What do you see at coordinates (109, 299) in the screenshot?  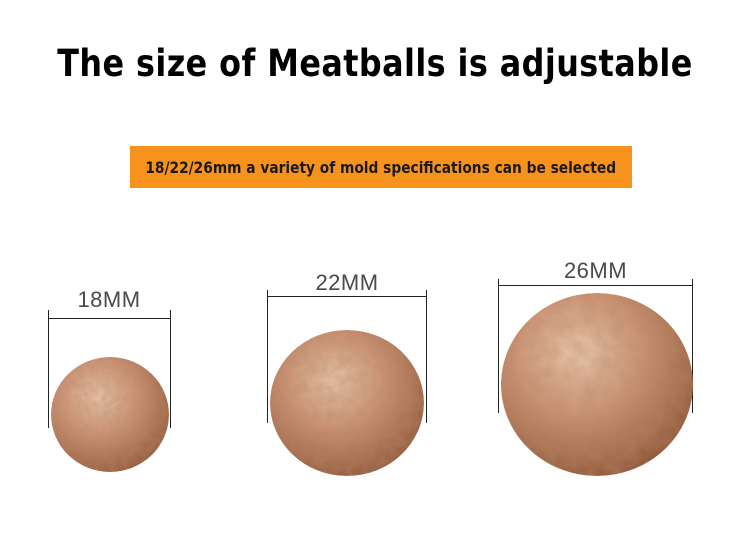 I see `size-label-18mm: 18MM` at bounding box center [109, 299].